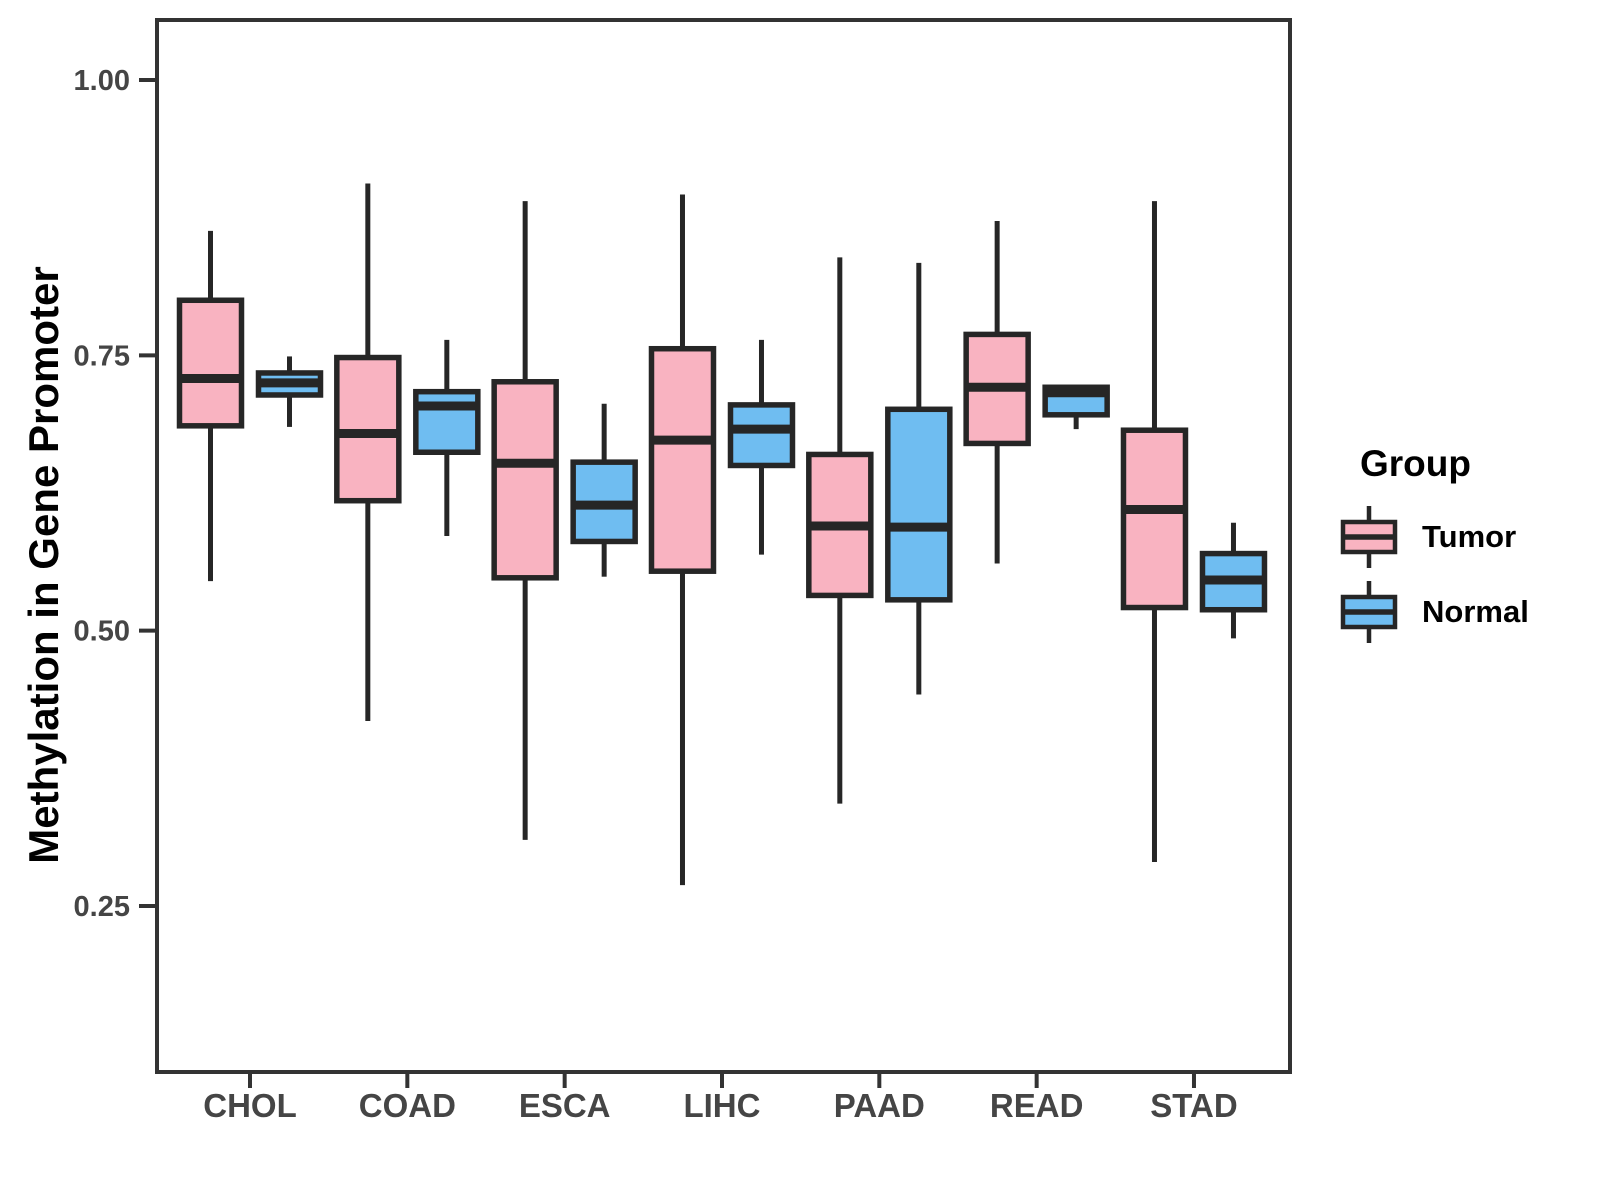 This screenshot has height=1200, width=1600. What do you see at coordinates (879, 1105) in the screenshot?
I see `x-category-label-paad: PAAD` at bounding box center [879, 1105].